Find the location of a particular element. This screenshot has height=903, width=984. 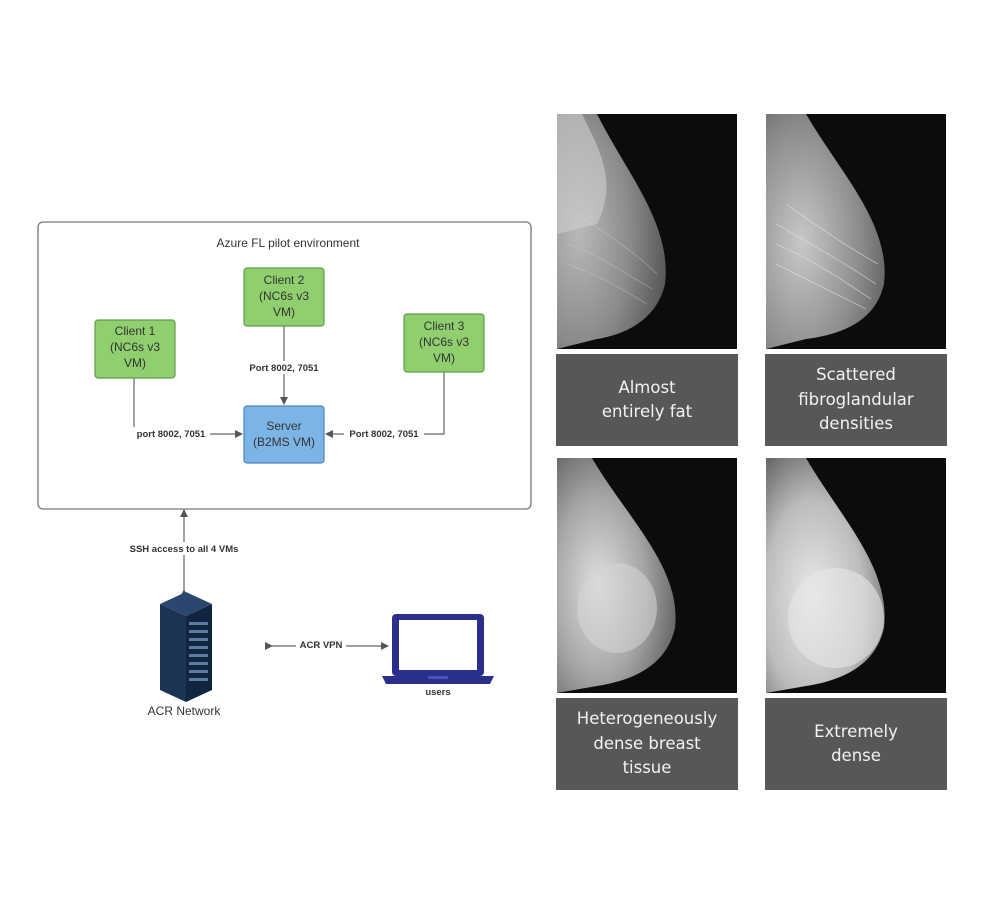

mammogram-fatty-image is located at coordinates (611, 231).